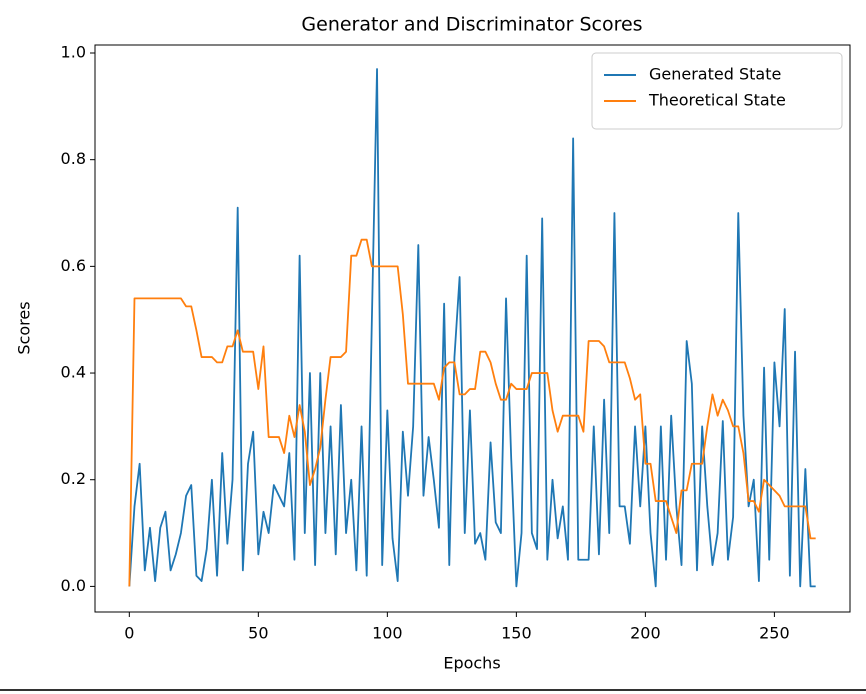 The image size is (866, 694). What do you see at coordinates (73, 478) in the screenshot?
I see `y-tick-label: 0.2` at bounding box center [73, 478].